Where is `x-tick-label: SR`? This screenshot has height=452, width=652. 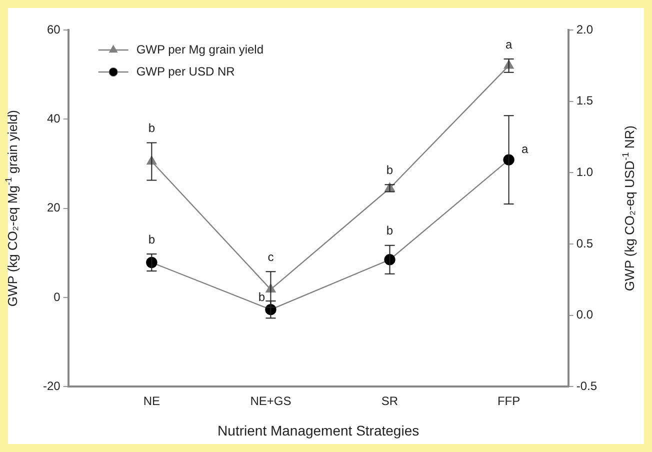 x-tick-label: SR is located at coordinates (389, 401).